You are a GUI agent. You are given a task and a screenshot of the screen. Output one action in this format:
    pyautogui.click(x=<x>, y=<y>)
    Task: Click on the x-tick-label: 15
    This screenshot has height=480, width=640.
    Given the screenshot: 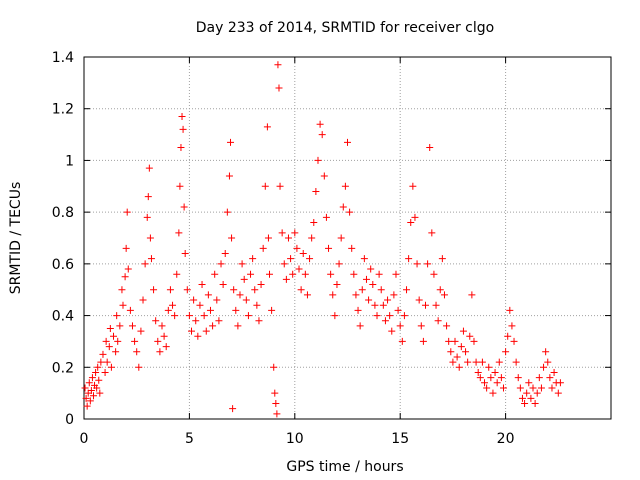 What is the action you would take?
    pyautogui.click(x=400, y=439)
    